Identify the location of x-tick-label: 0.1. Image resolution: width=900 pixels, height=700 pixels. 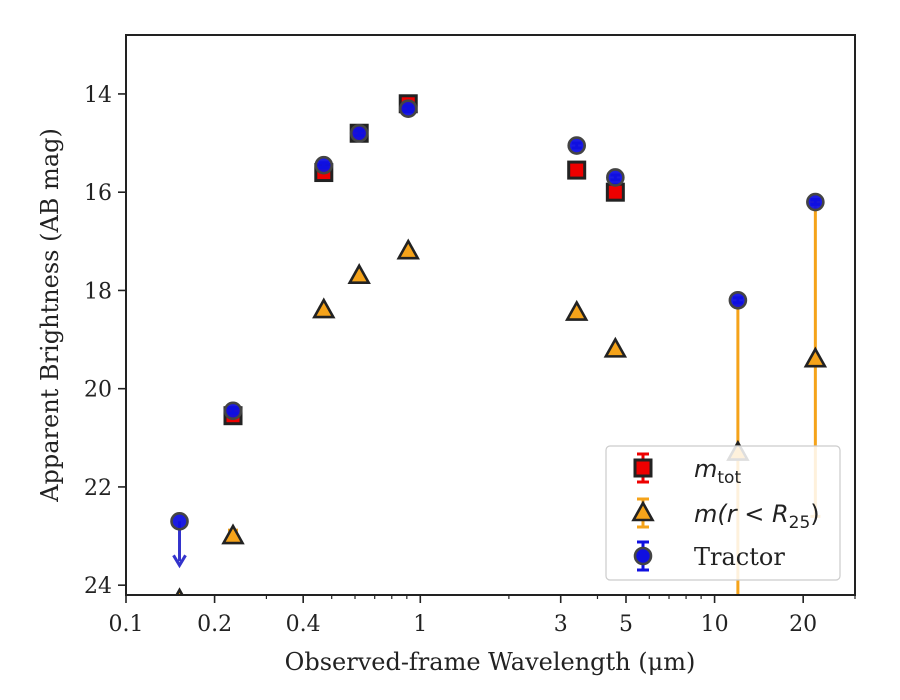
(126, 624).